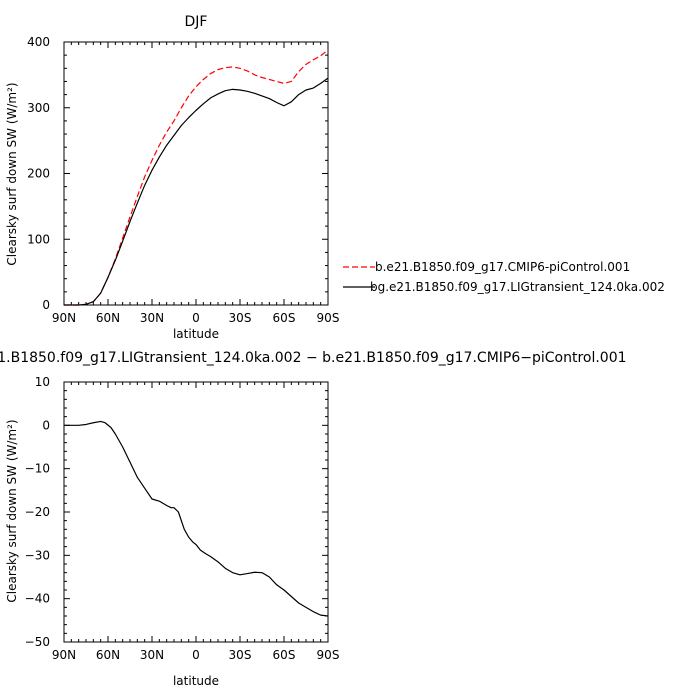  What do you see at coordinates (12, 173) in the screenshot?
I see `top-chart-ylabel: Clearsky surf down SW (W/m²)` at bounding box center [12, 173].